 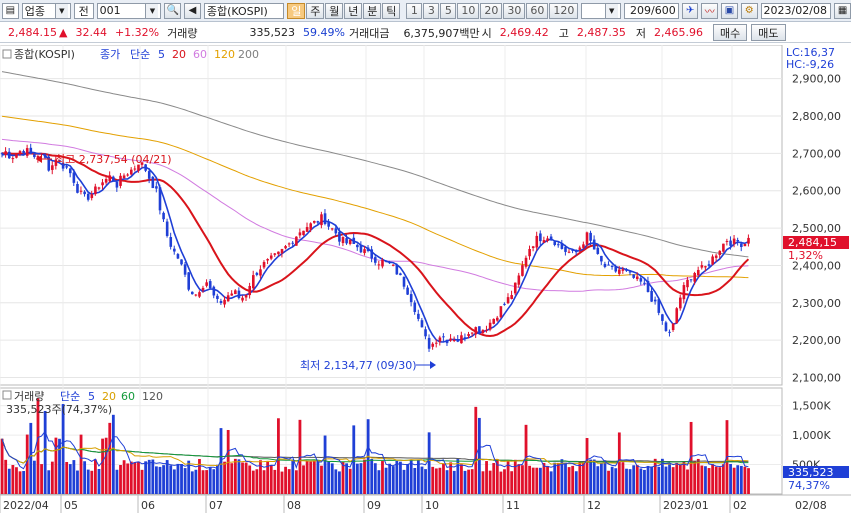 I want to click on buy-button: 매수, so click(x=730, y=32).